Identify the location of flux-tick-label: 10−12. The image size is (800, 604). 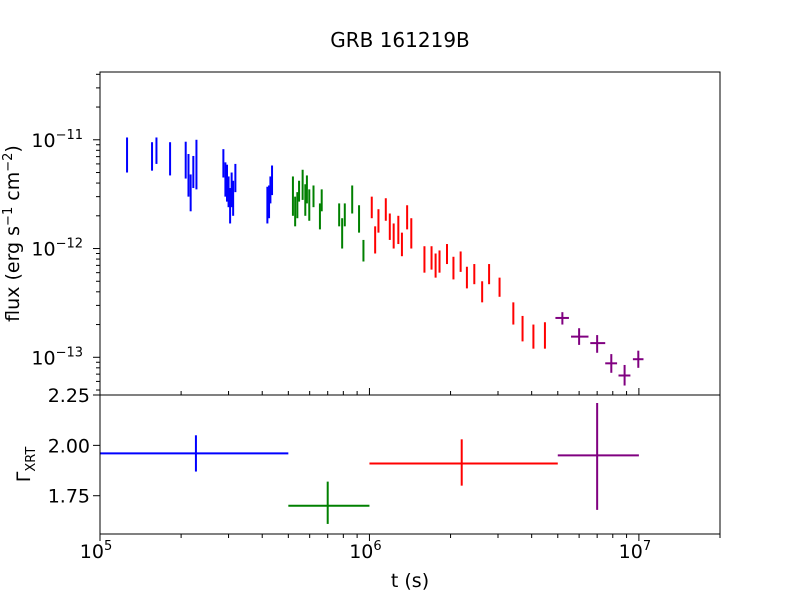
(57, 249).